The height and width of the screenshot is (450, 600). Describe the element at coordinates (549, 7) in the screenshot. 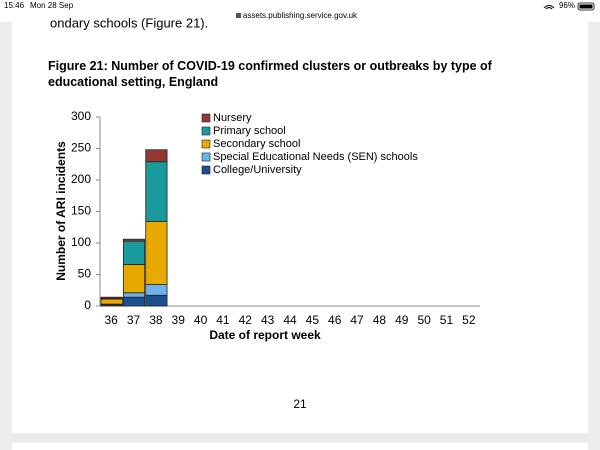

I see `wifi-icon` at that location.